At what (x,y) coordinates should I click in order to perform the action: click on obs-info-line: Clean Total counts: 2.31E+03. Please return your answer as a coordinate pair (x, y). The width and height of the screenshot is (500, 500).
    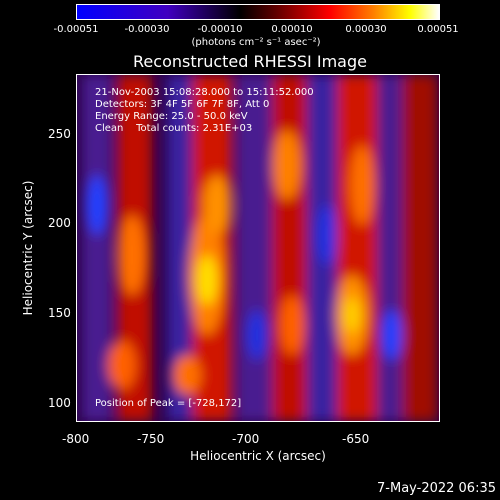
    Looking at the image, I should click on (174, 128).